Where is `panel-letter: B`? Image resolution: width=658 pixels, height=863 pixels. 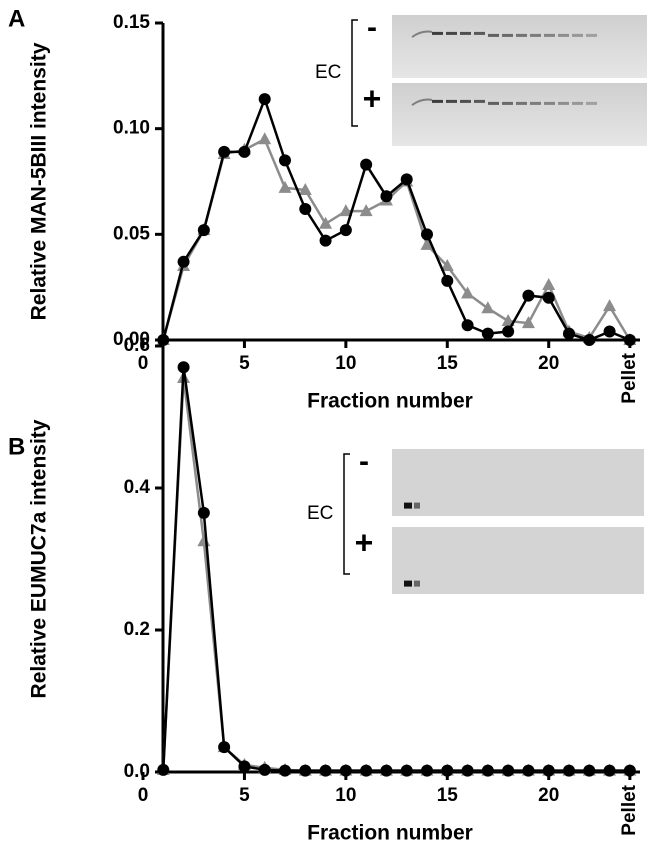
panel-letter: B is located at coordinates (16, 446).